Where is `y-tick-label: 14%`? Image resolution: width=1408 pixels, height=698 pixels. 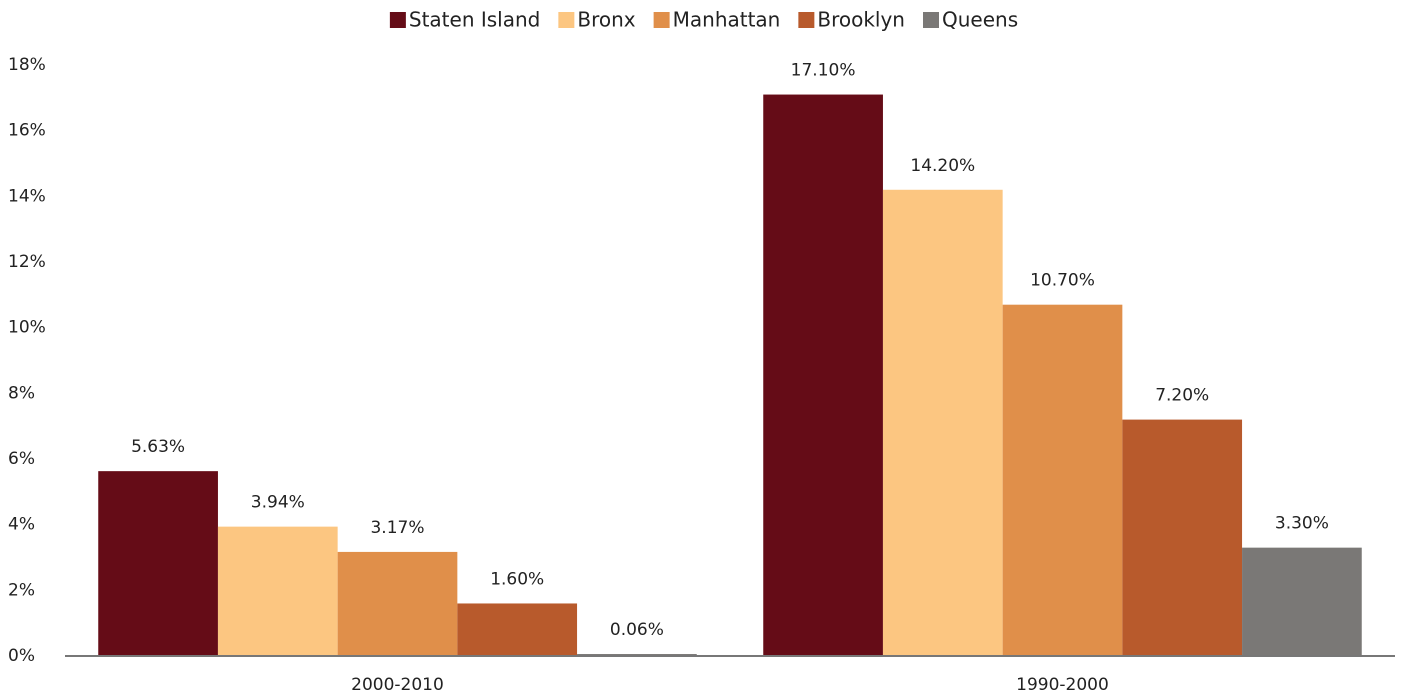 y-tick-label: 14% is located at coordinates (27, 196).